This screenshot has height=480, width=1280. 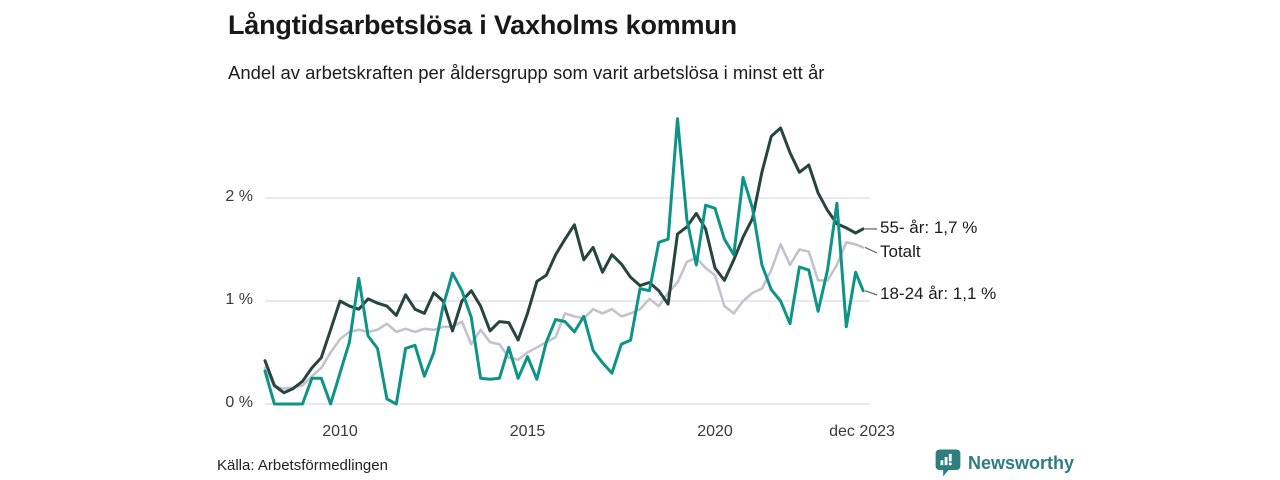 I want to click on series-label-55: 55- år: 1,7 %, so click(x=929, y=227).